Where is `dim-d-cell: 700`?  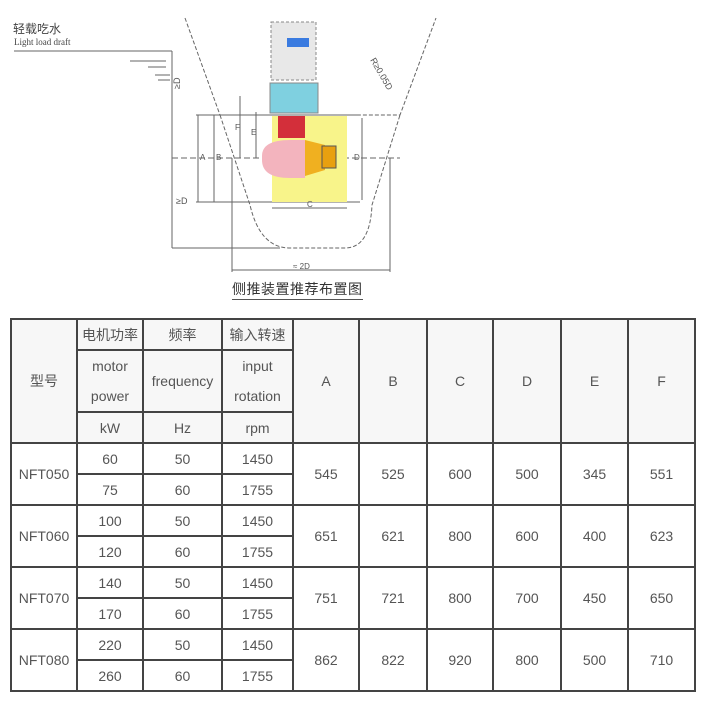 dim-d-cell: 700 is located at coordinates (527, 598).